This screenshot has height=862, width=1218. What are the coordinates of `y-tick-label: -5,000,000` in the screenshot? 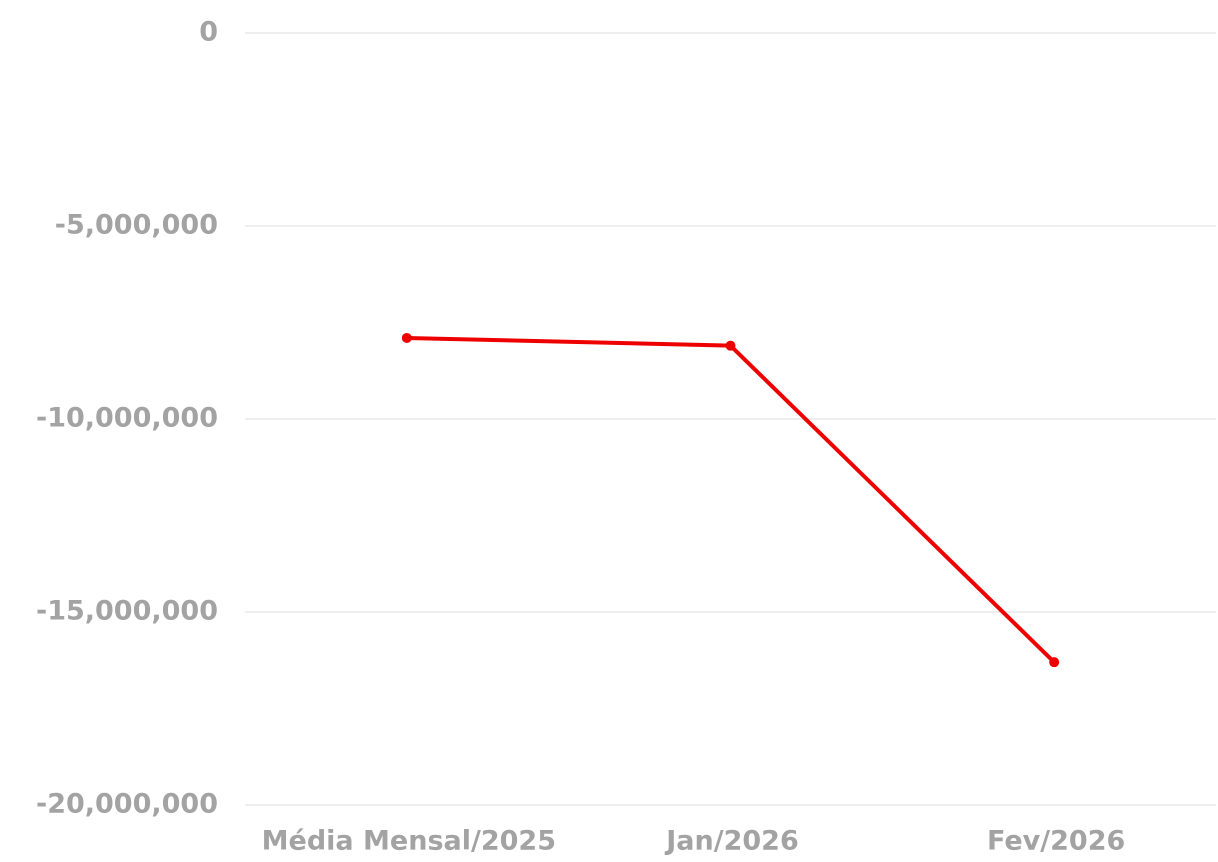 It's located at (136, 225).